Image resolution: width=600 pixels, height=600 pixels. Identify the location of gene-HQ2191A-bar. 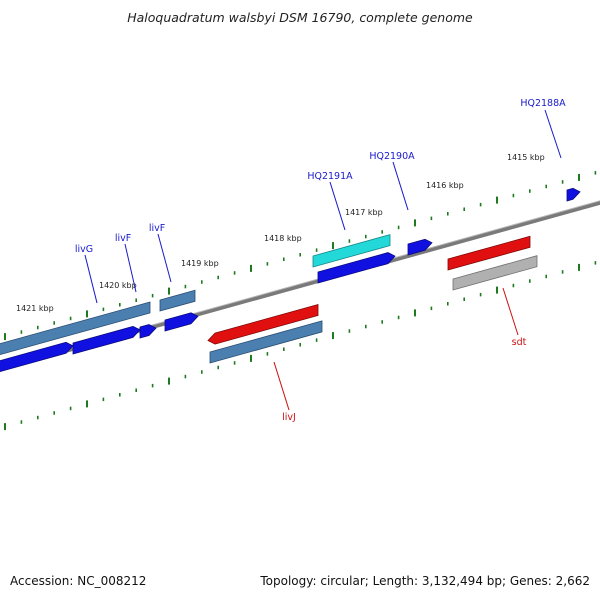
(351, 251).